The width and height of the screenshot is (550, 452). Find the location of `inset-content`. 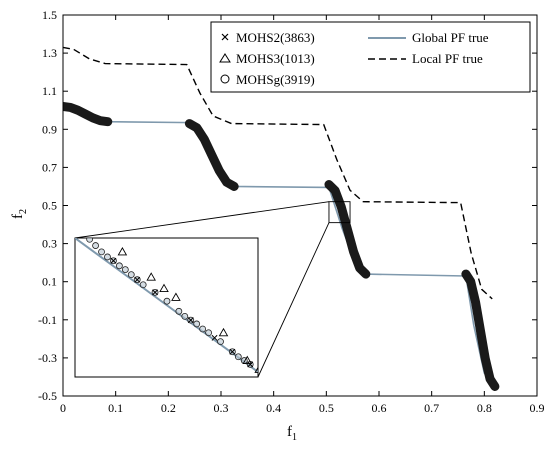

inset-content is located at coordinates (166, 306).